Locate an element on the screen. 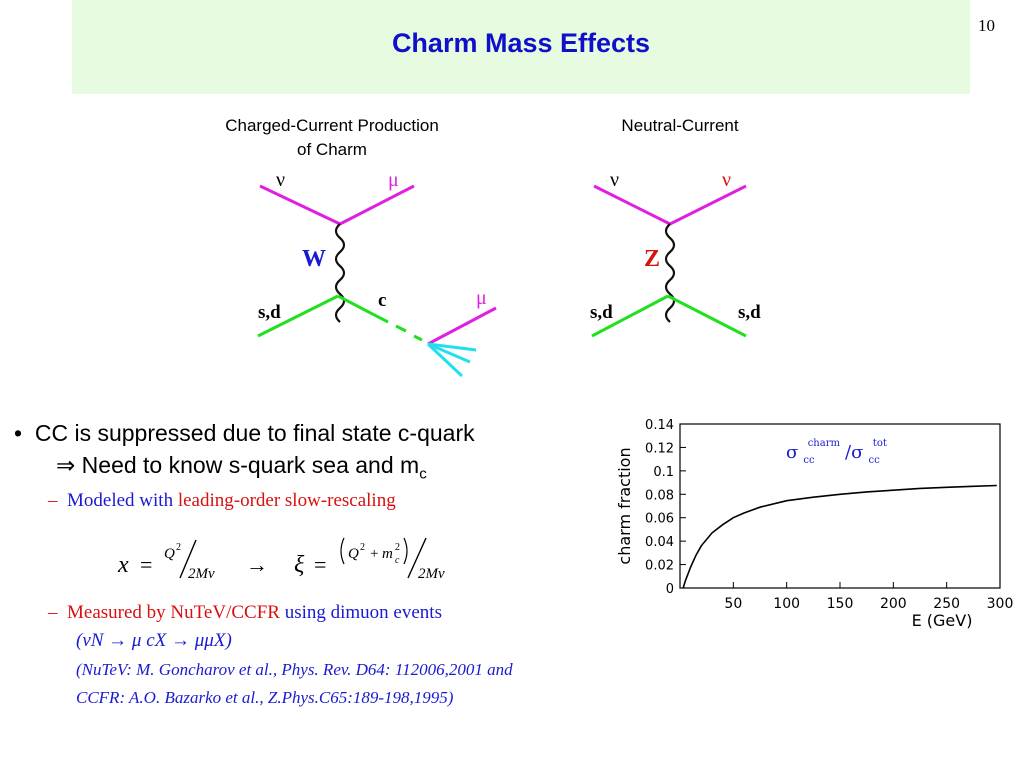 The image size is (1024, 768). chart-series-line is located at coordinates (839, 536).